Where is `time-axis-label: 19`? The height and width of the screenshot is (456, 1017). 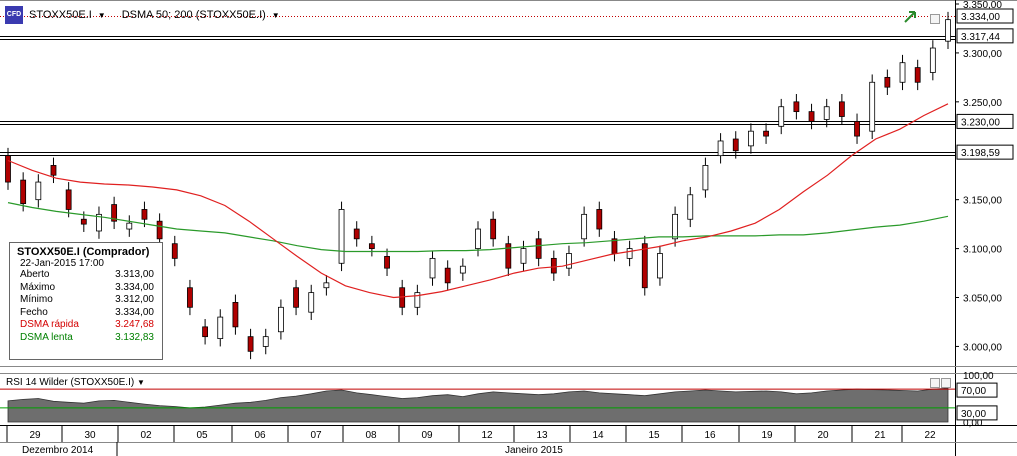
time-axis-label: 19 is located at coordinates (767, 435).